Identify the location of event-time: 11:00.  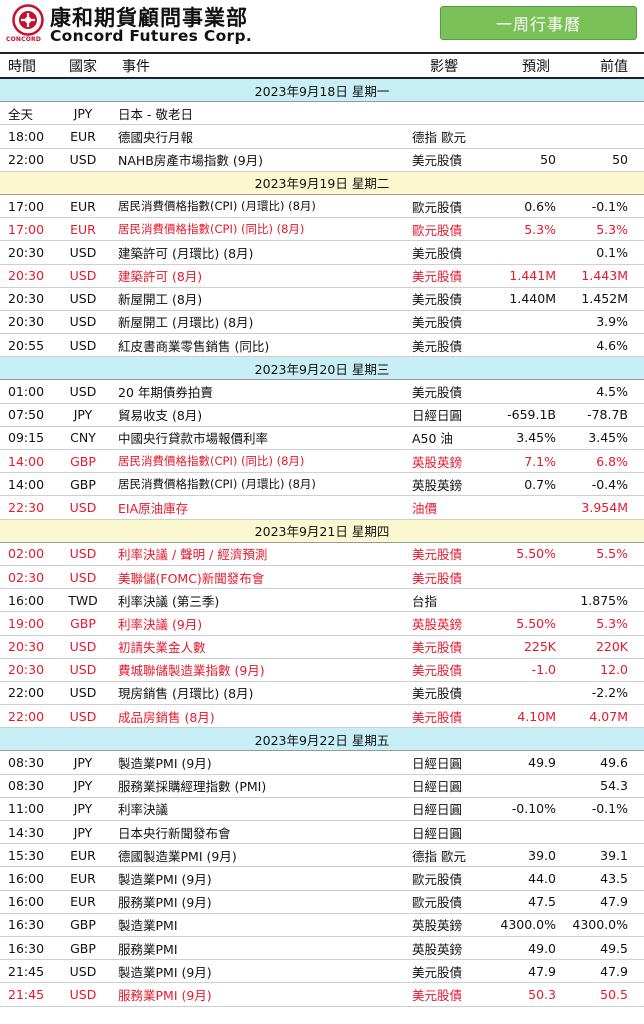
(26, 809).